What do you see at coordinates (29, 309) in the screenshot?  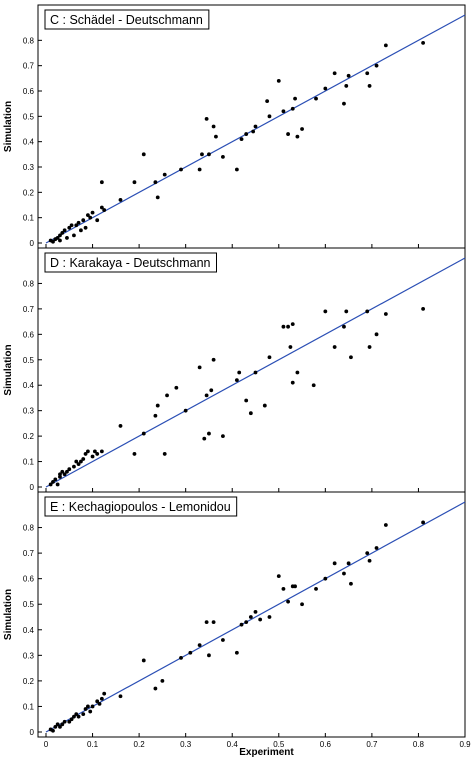 I see `y-tick-label-d-7: 0.7` at bounding box center [29, 309].